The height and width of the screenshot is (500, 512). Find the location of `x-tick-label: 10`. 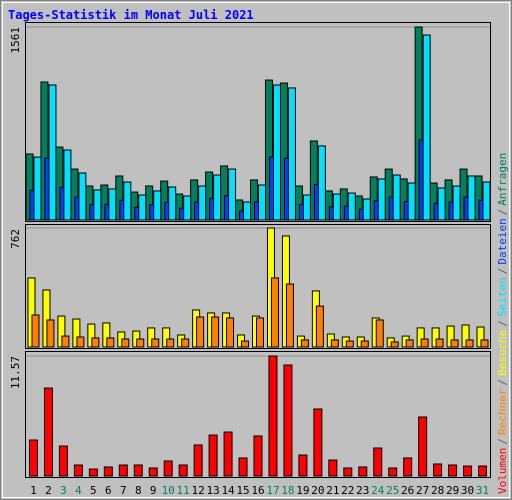

x-tick-label: 10 is located at coordinates (168, 490).